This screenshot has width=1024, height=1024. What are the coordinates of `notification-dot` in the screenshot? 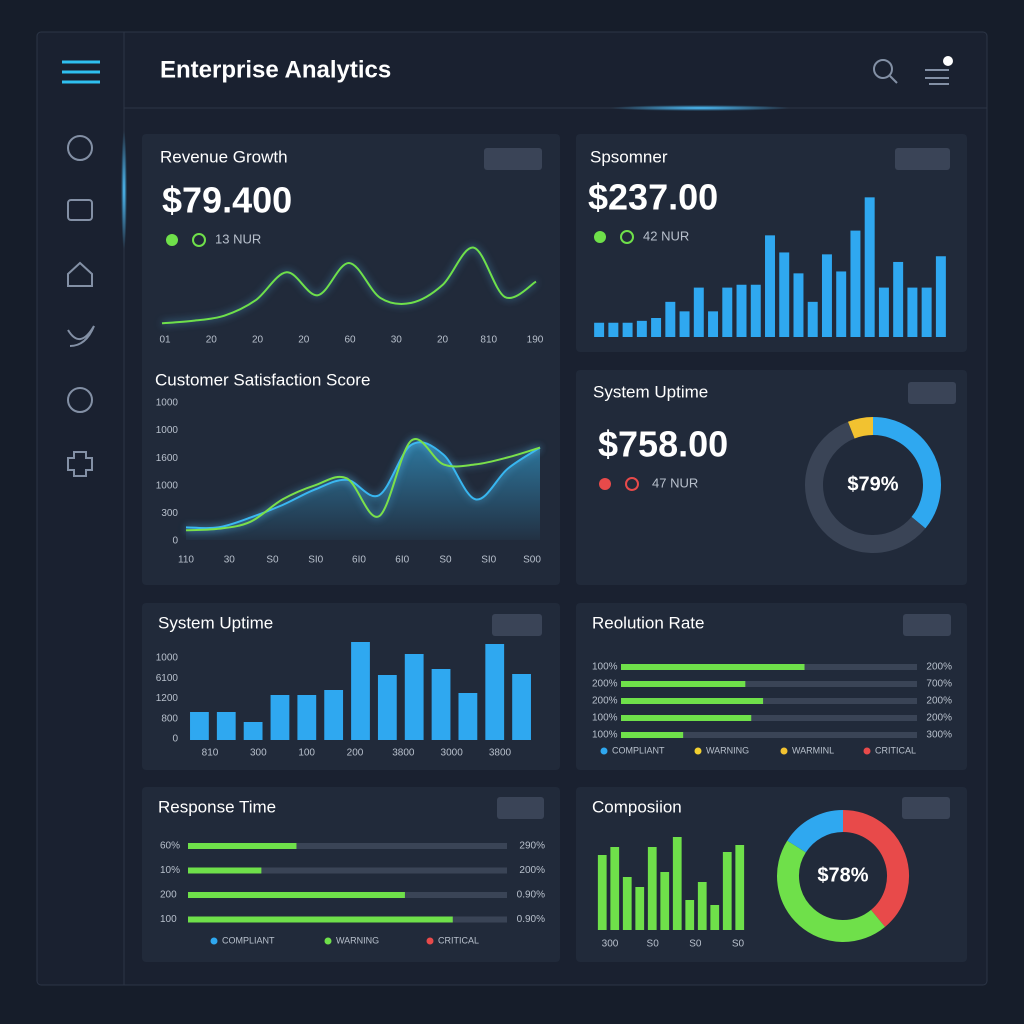 It's located at (948, 61).